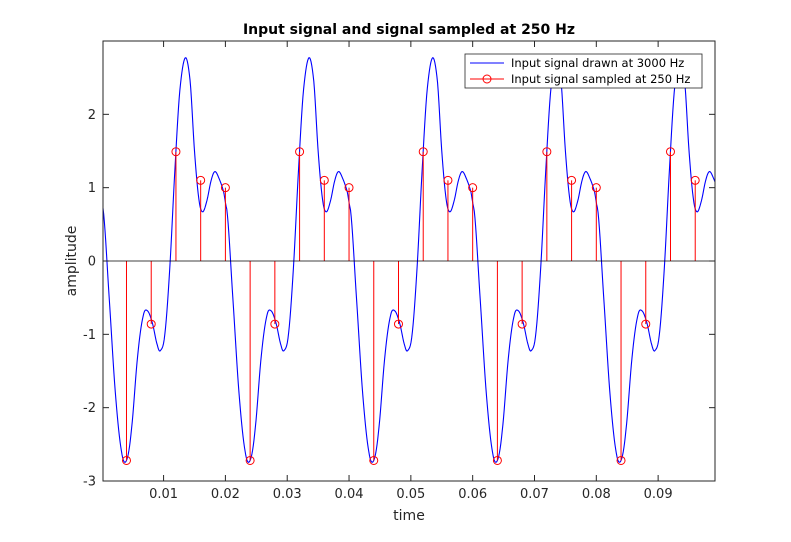 The image size is (791, 542). Describe the element at coordinates (487, 79) in the screenshot. I see `legend-stem-marker-circle` at that location.